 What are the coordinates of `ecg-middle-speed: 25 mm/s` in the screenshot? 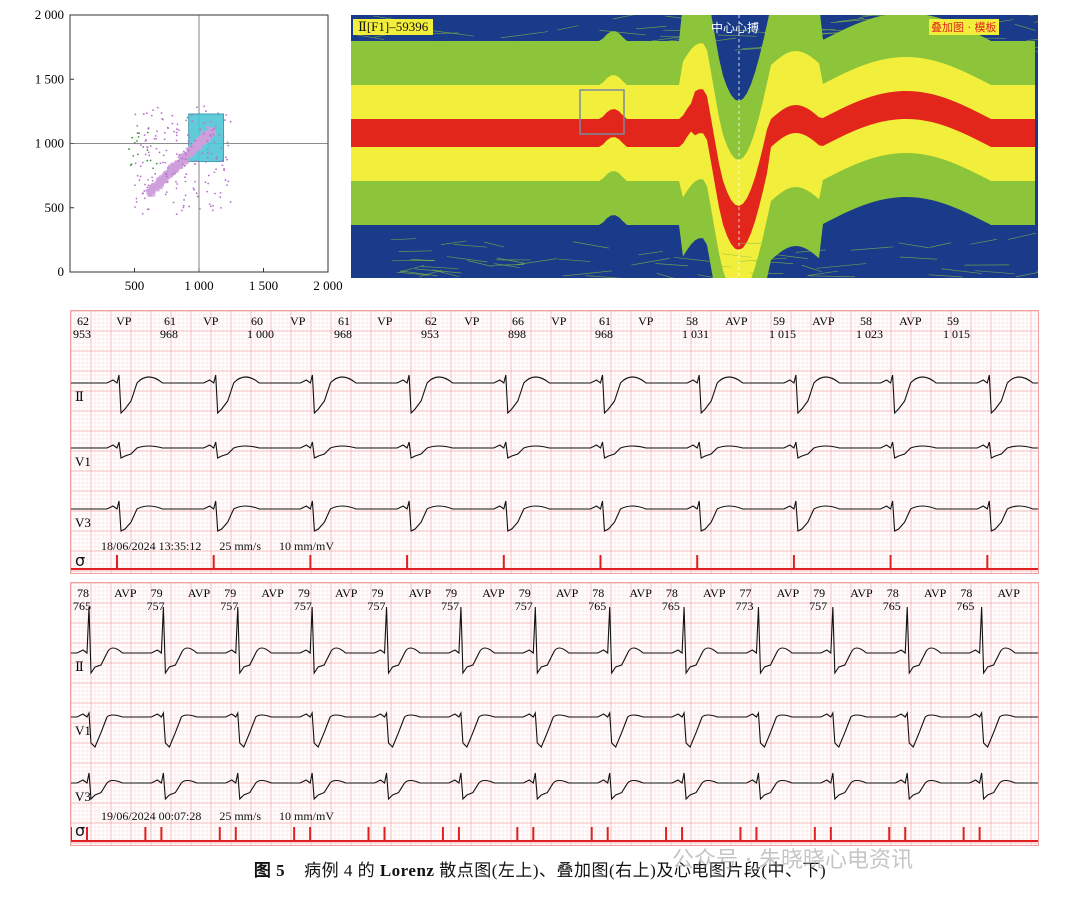 It's located at (240, 546).